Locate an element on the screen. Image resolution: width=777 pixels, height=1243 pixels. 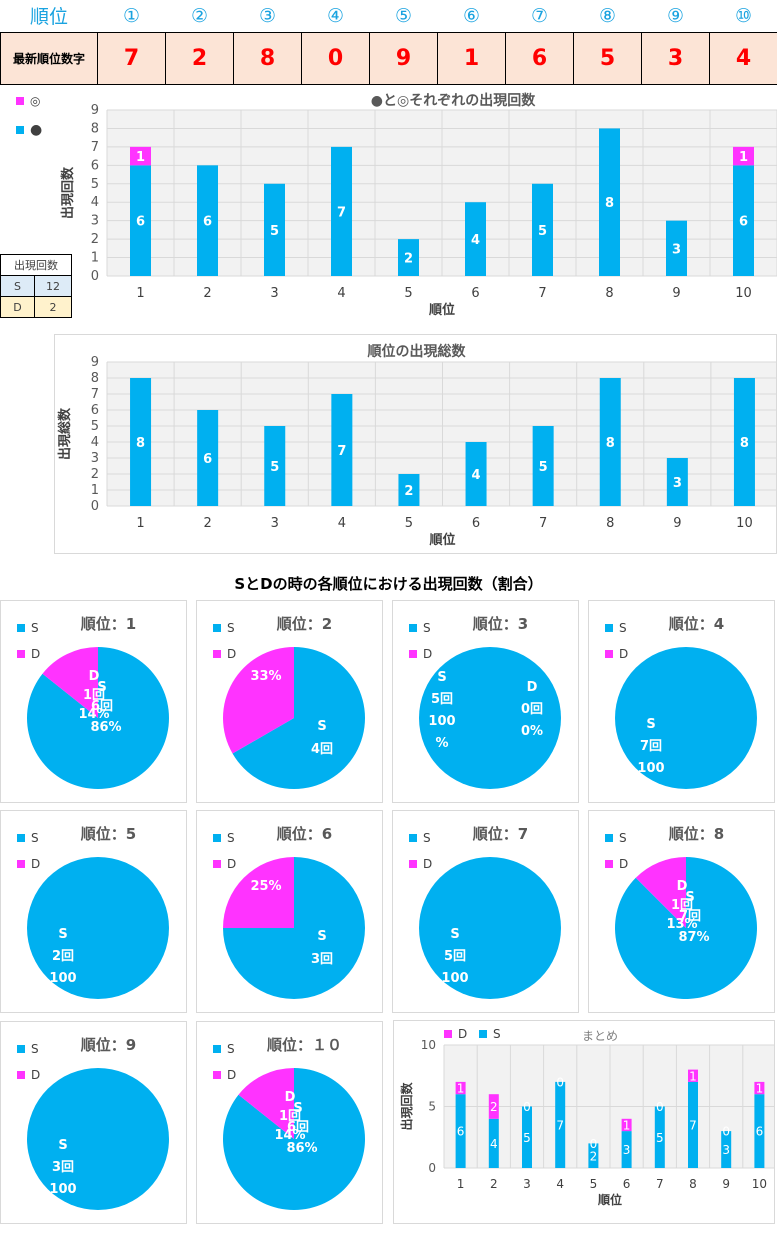
x-tick-label: 8 is located at coordinates (693, 1184).